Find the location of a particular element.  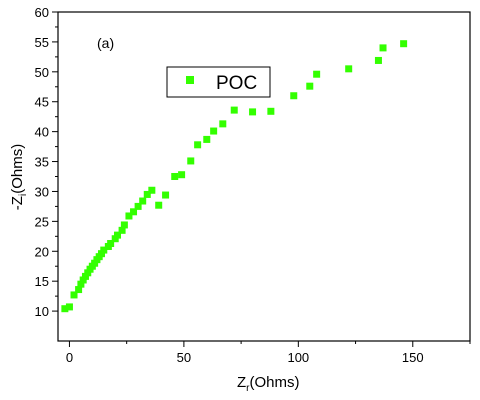

legend-marker-poc is located at coordinates (190, 80).